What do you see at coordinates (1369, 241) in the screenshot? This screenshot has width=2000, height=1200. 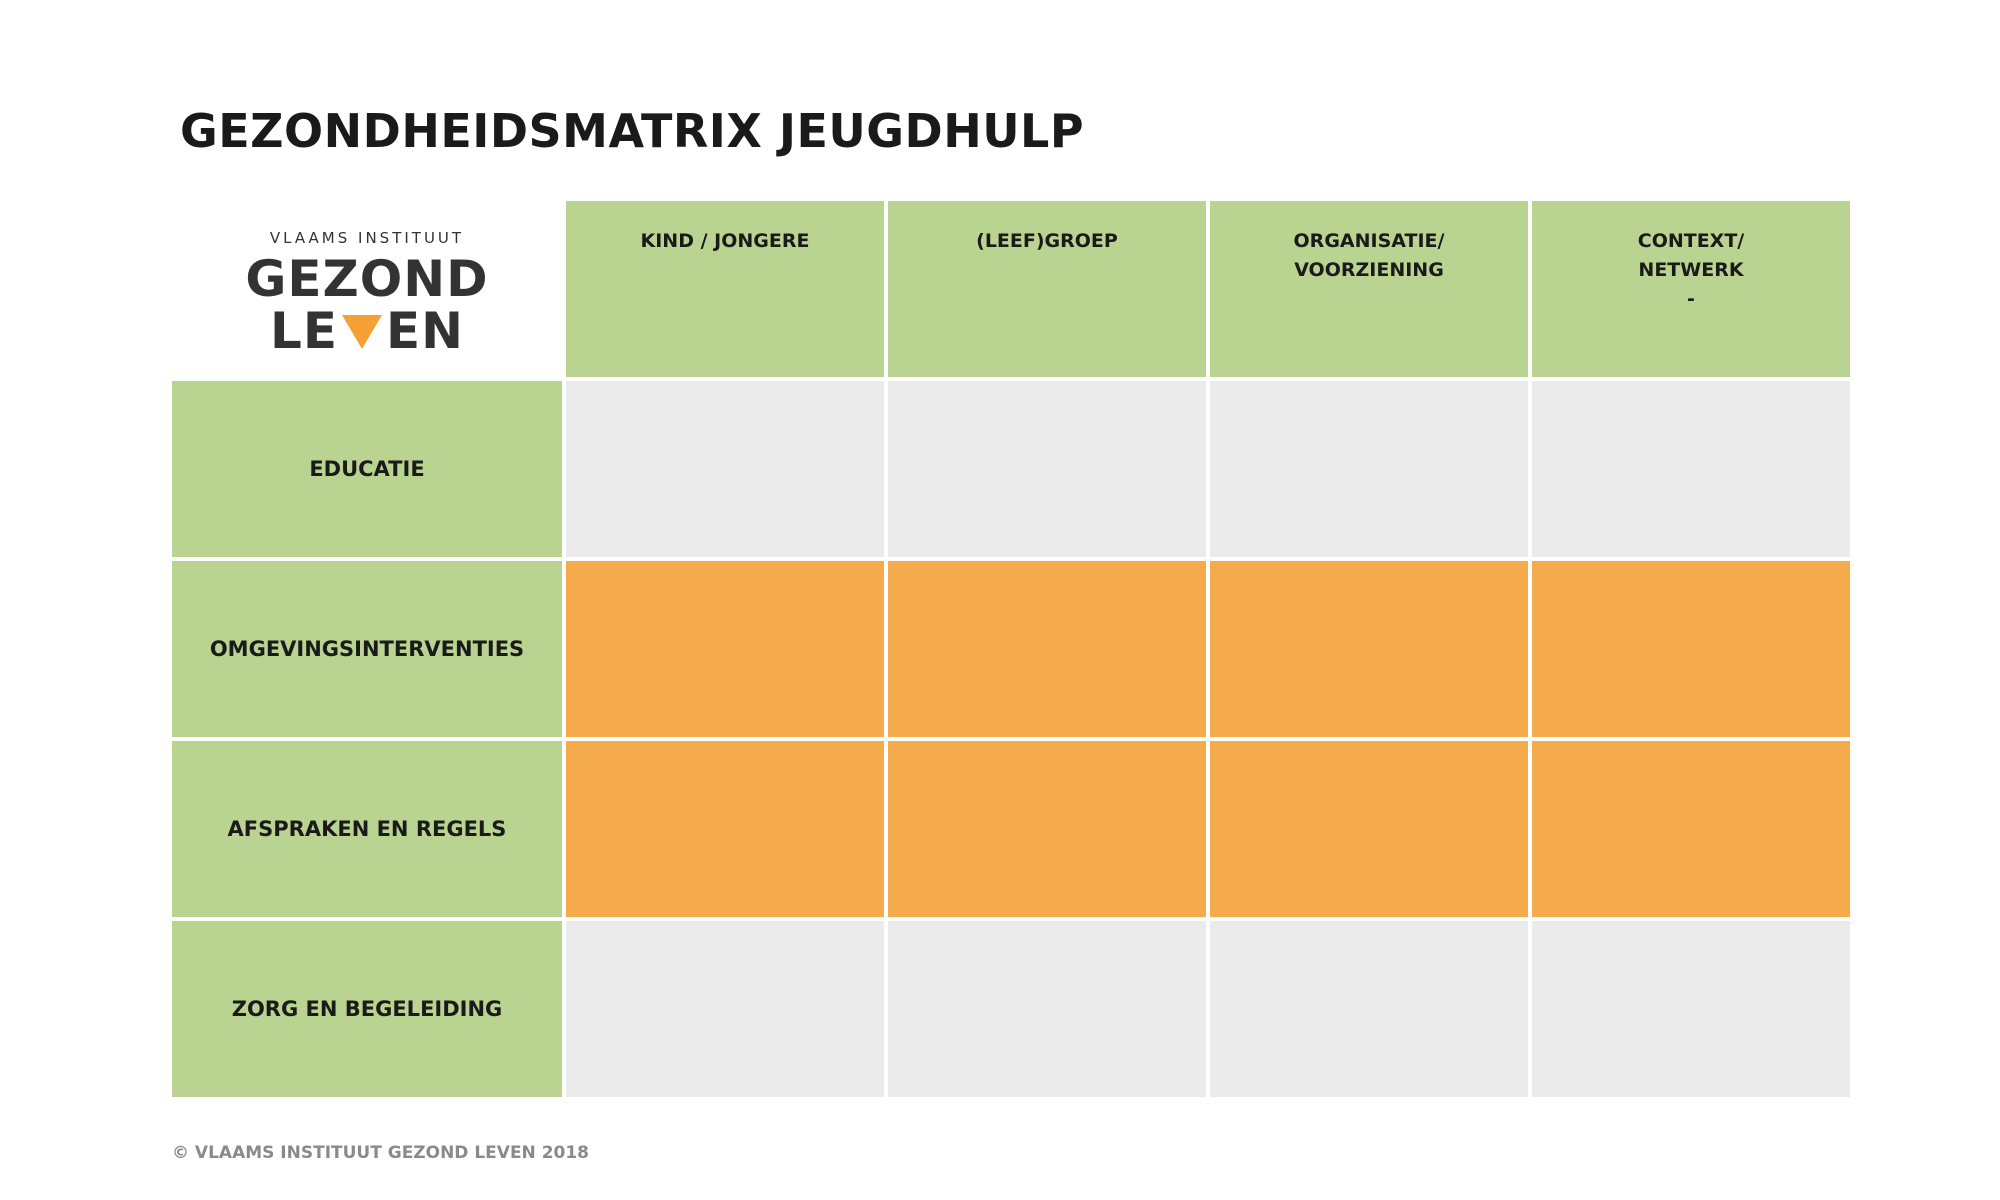 I see `column-header-line: ORGANISATIE/` at bounding box center [1369, 241].